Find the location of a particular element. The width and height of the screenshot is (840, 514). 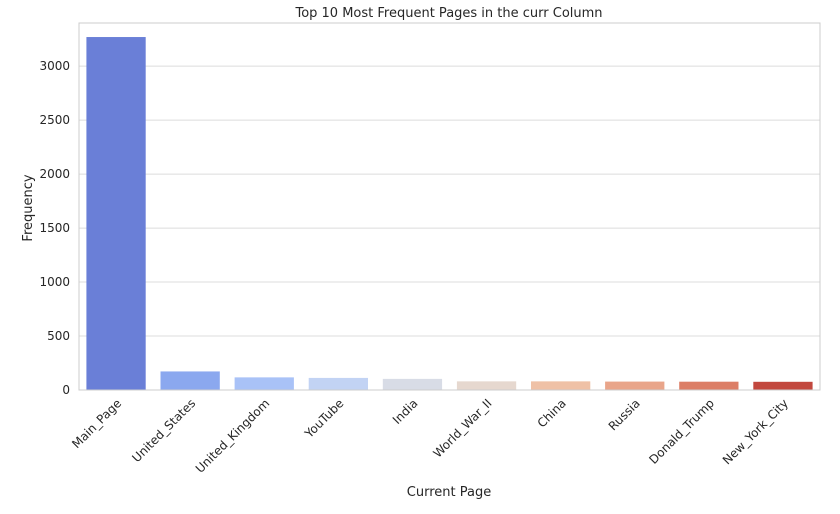

y-tick-label: 1000 is located at coordinates (54, 282).